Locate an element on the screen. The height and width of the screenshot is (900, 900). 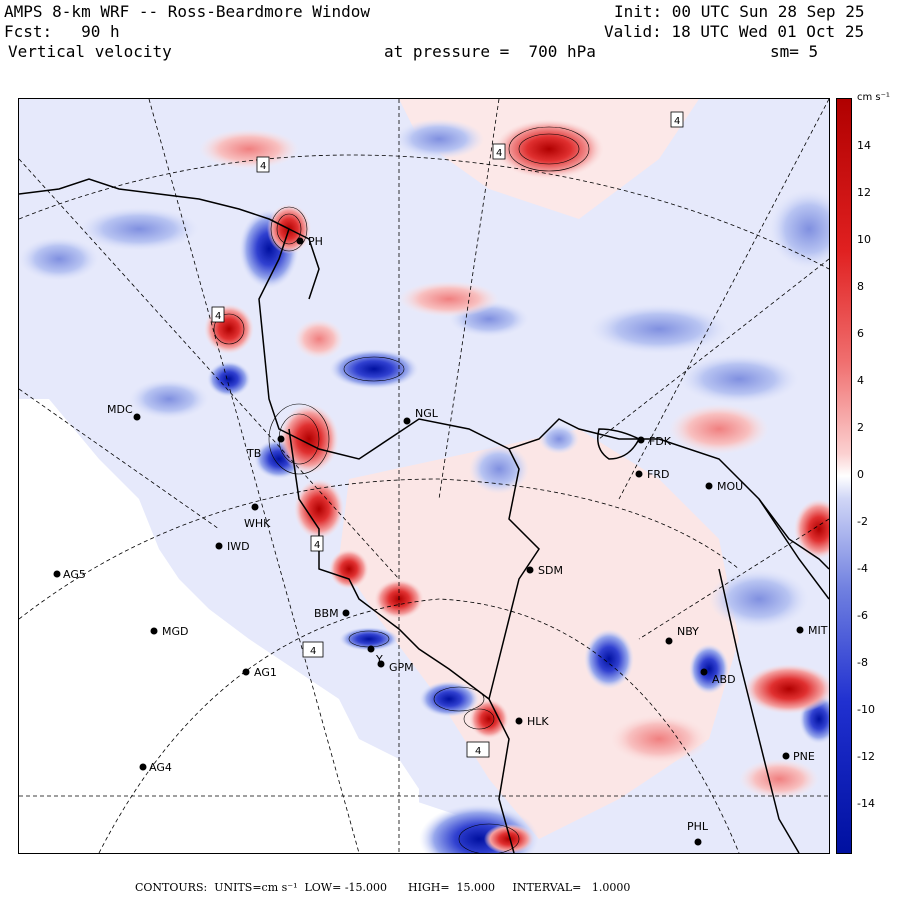
colorbar-tick: -4 is located at coordinates (862, 568).